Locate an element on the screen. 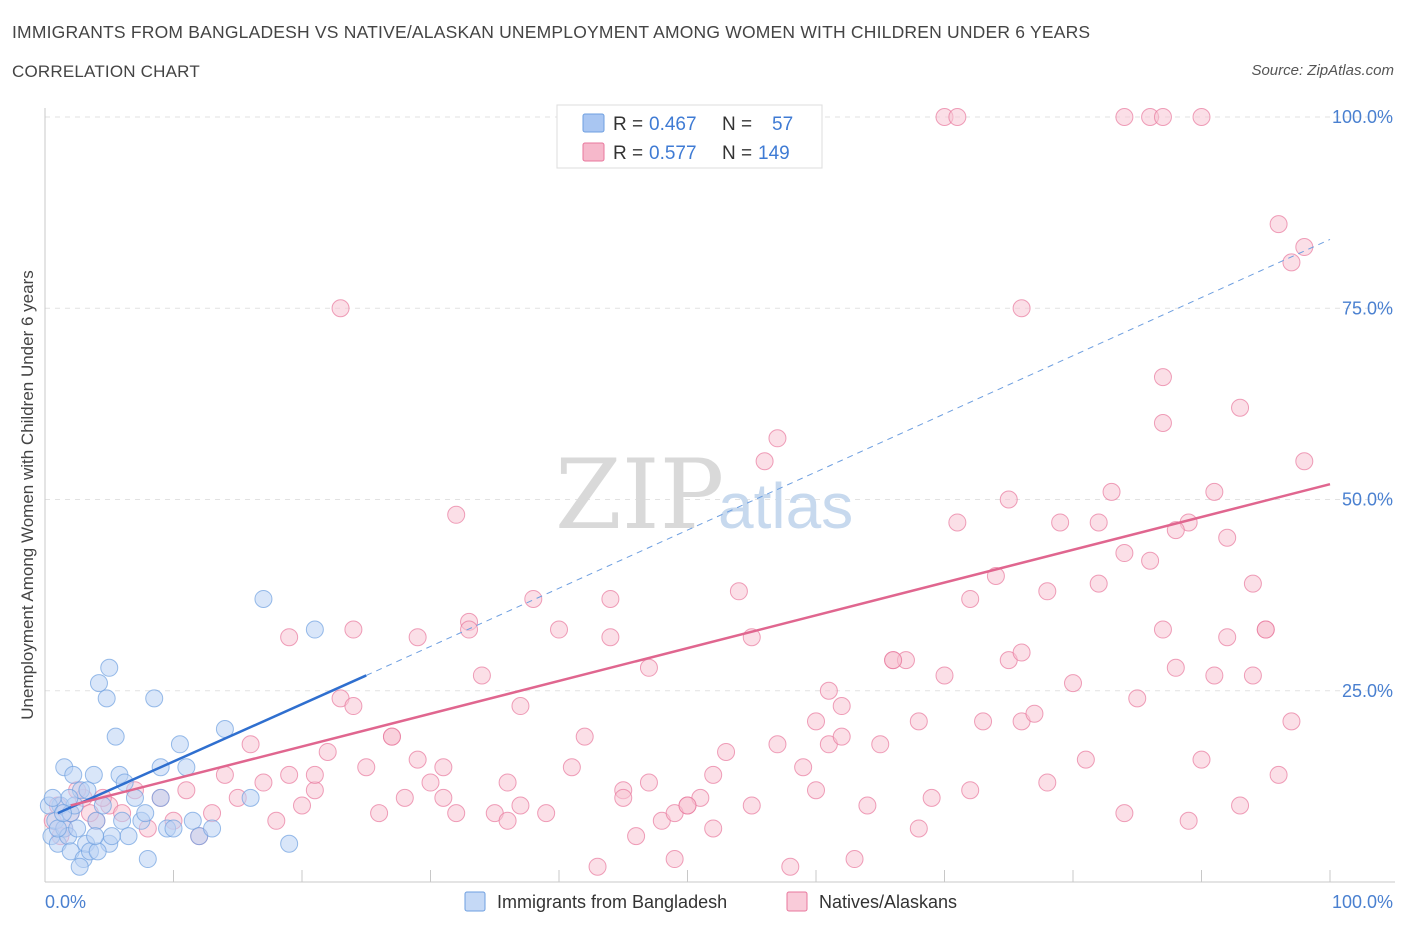  legend-label-bangladesh: Immigrants from Bangladesh is located at coordinates (612, 902).